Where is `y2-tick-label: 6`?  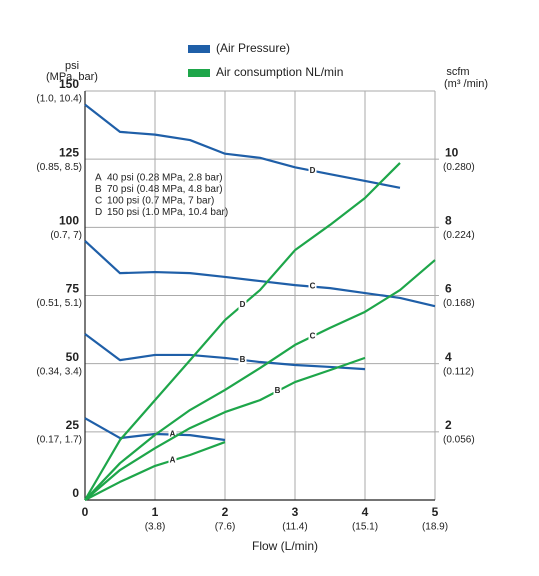 y2-tick-label: 6 is located at coordinates (448, 289).